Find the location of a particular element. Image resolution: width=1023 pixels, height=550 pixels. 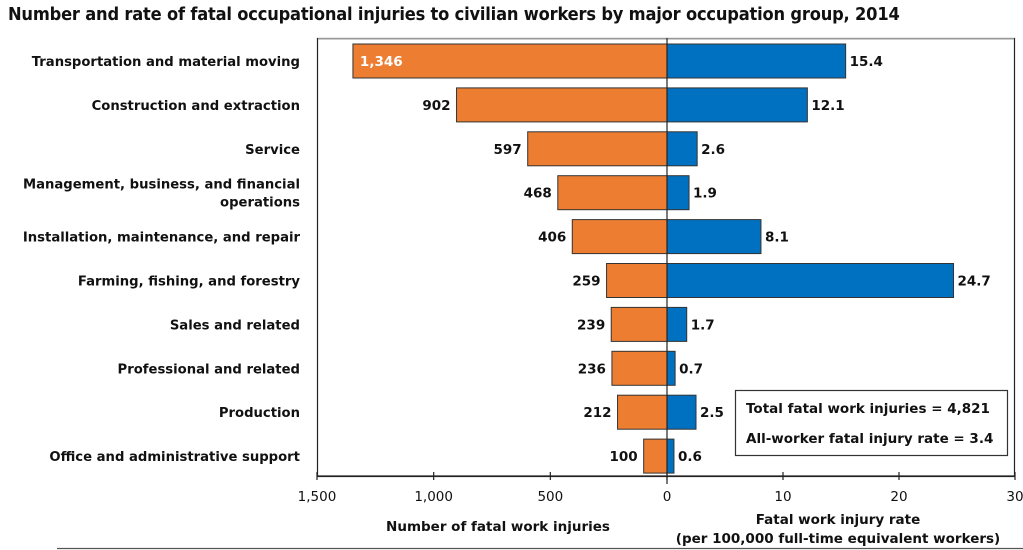

category-label: Construction and extraction is located at coordinates (196, 106).